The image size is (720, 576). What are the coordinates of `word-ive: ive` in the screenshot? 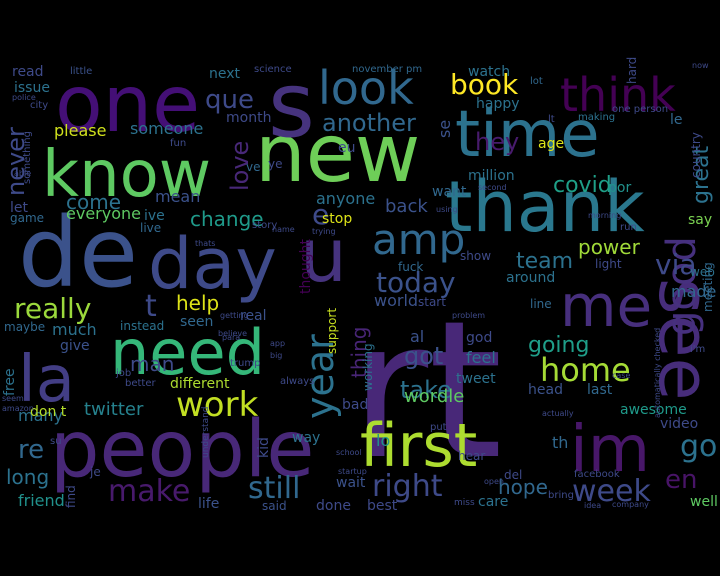 It's located at (154, 216).